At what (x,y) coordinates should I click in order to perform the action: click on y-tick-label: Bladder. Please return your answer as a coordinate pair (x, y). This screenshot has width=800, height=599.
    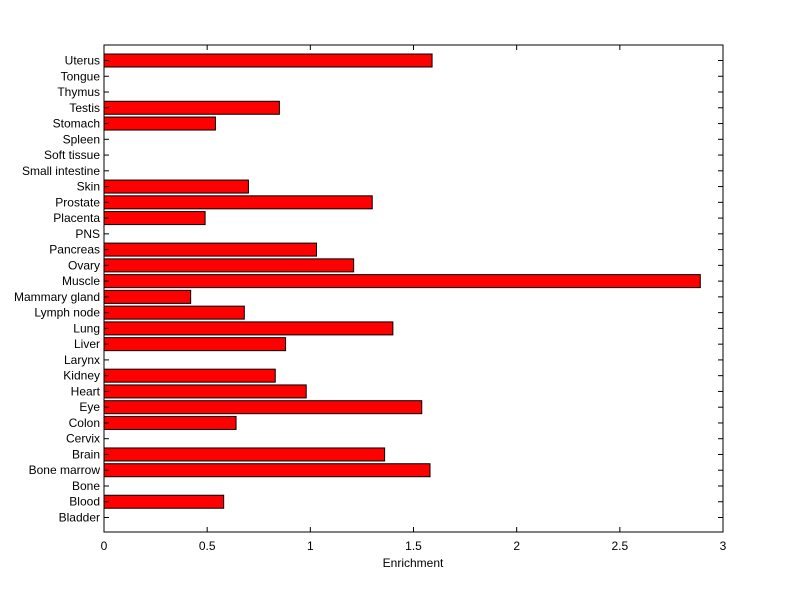
    Looking at the image, I should click on (79, 518).